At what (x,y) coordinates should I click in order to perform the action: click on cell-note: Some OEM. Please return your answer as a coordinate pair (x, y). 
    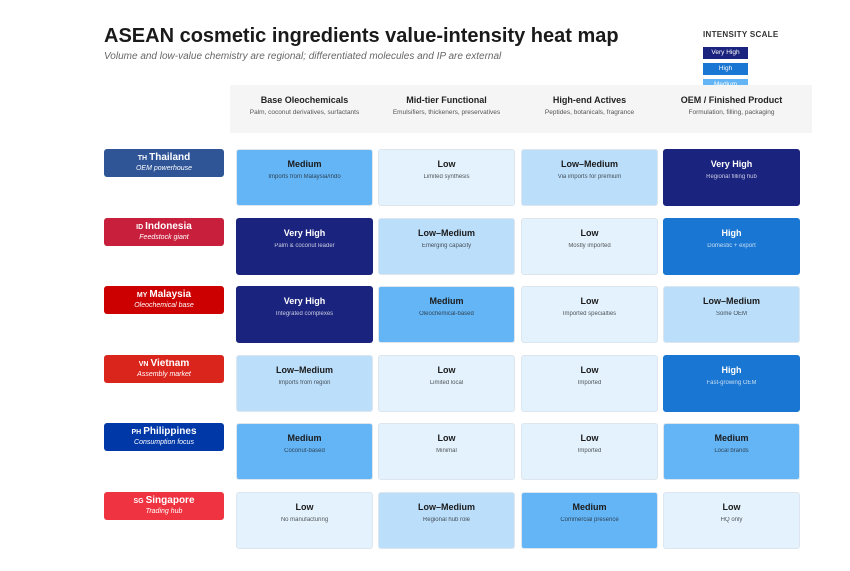
    Looking at the image, I should click on (731, 314).